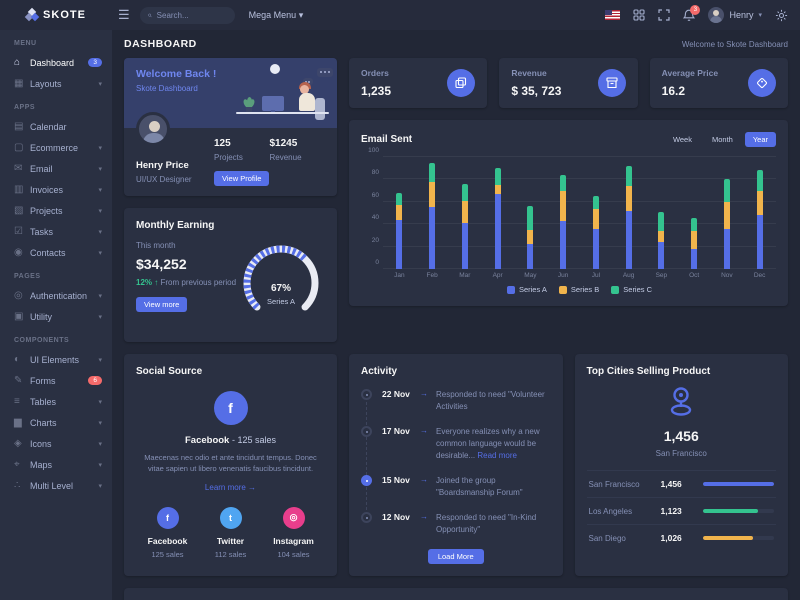 The height and width of the screenshot is (600, 800). I want to click on fullscreen-icon, so click(664, 15).